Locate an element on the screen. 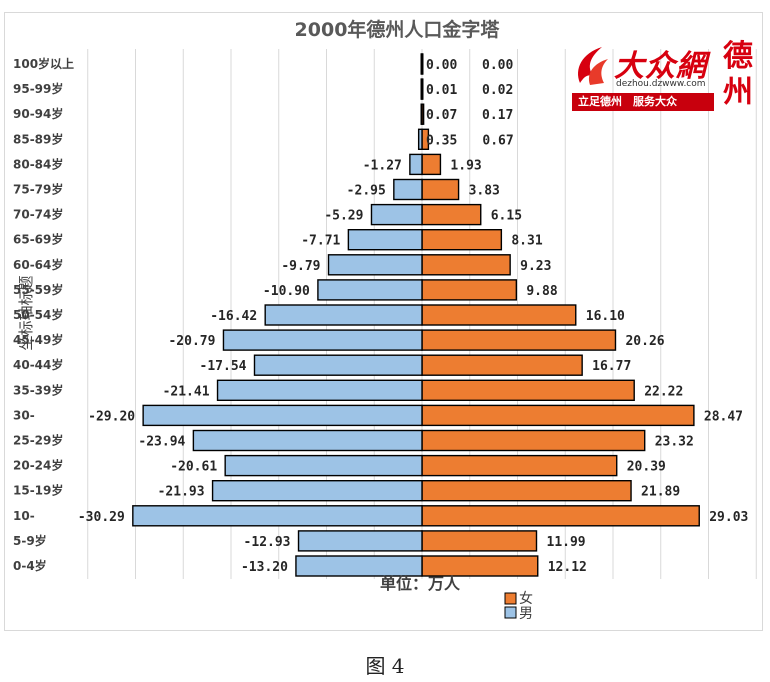 This screenshot has height=682, width=770. value-label-female: 9.88 is located at coordinates (541, 291).